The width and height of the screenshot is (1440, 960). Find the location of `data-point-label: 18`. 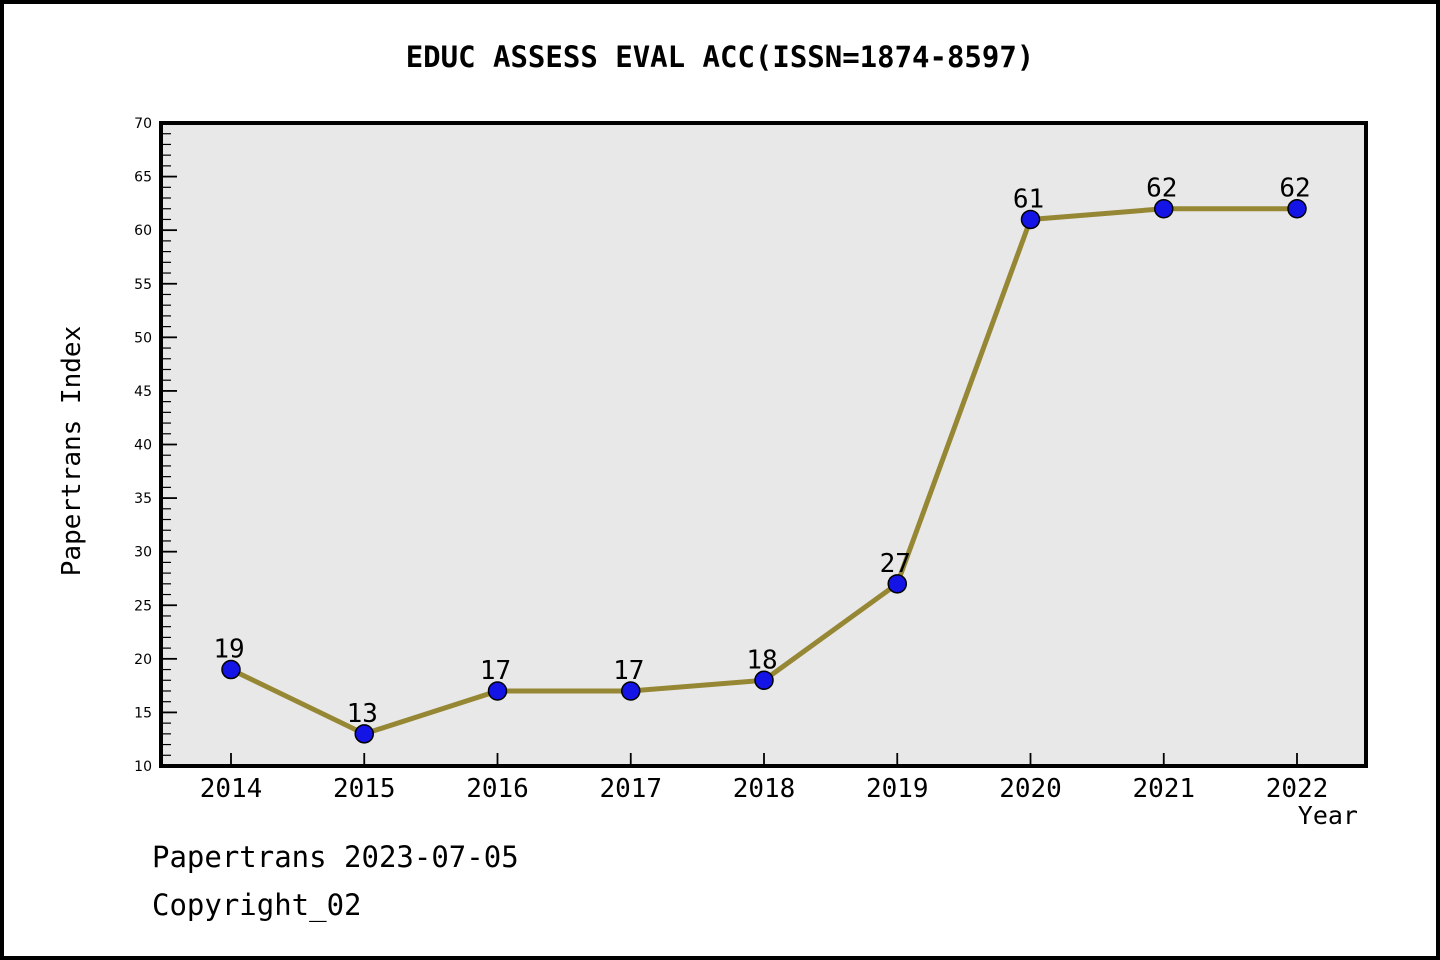

data-point-label: 18 is located at coordinates (761, 660).